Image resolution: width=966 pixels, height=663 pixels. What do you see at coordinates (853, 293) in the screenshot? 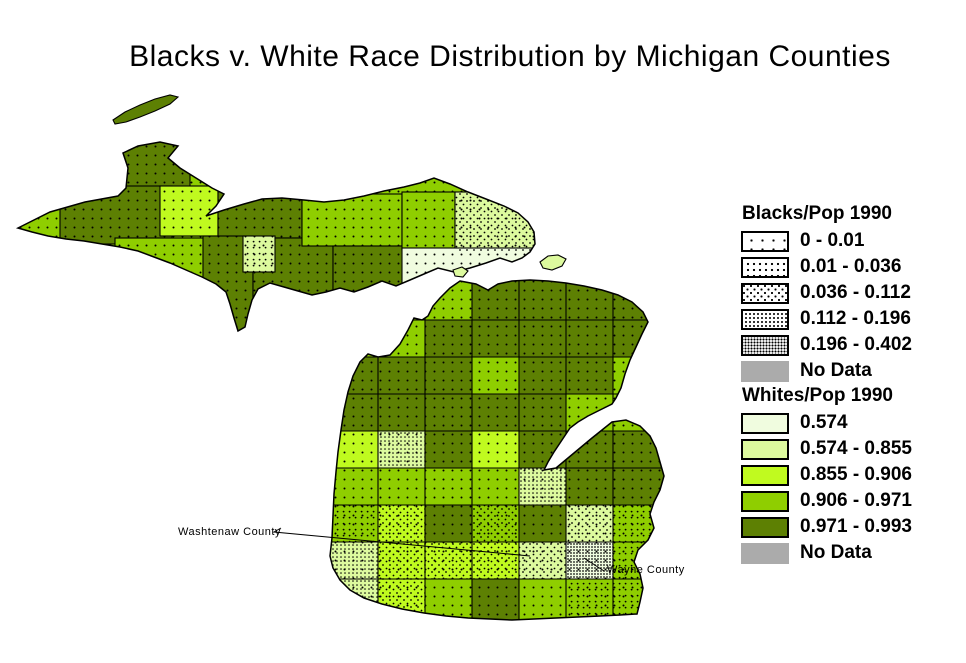
I see `legend-item: 0.036 - 0.112` at bounding box center [853, 293].